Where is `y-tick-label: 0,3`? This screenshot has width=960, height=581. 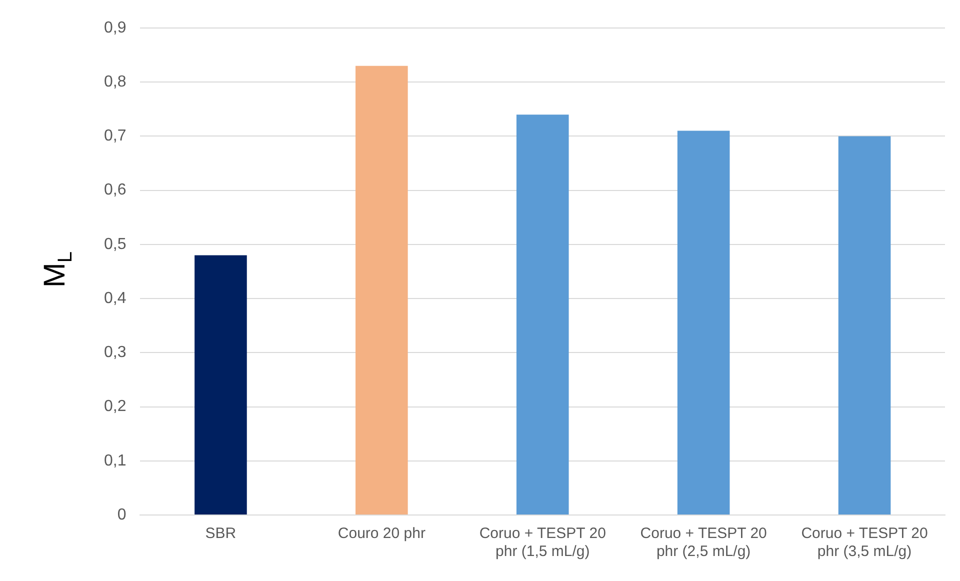
y-tick-label: 0,3 is located at coordinates (115, 353).